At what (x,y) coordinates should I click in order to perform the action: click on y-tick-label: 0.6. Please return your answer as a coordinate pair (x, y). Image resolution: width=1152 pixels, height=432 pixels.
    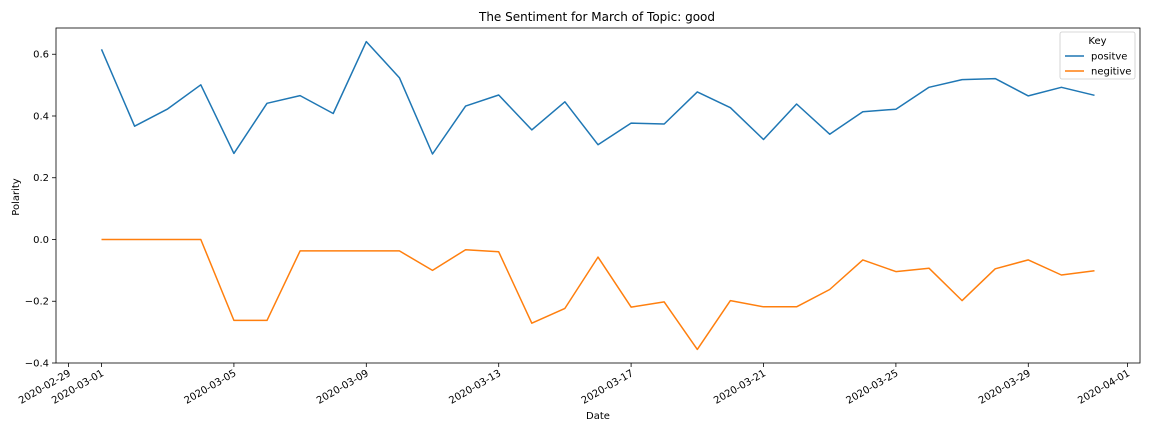
    Looking at the image, I should click on (41, 55).